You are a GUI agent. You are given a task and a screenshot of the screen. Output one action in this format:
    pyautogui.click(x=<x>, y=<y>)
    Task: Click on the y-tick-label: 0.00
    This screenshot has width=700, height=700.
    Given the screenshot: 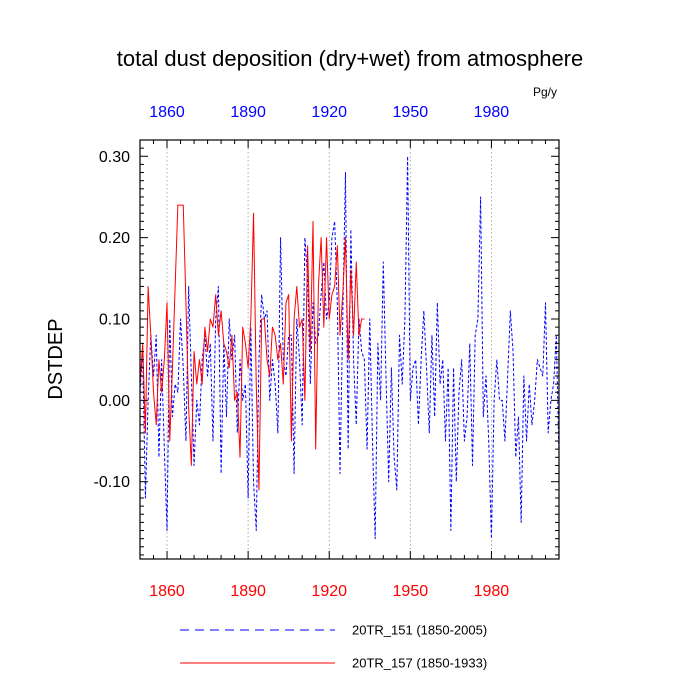 What is the action you would take?
    pyautogui.click(x=114, y=401)
    